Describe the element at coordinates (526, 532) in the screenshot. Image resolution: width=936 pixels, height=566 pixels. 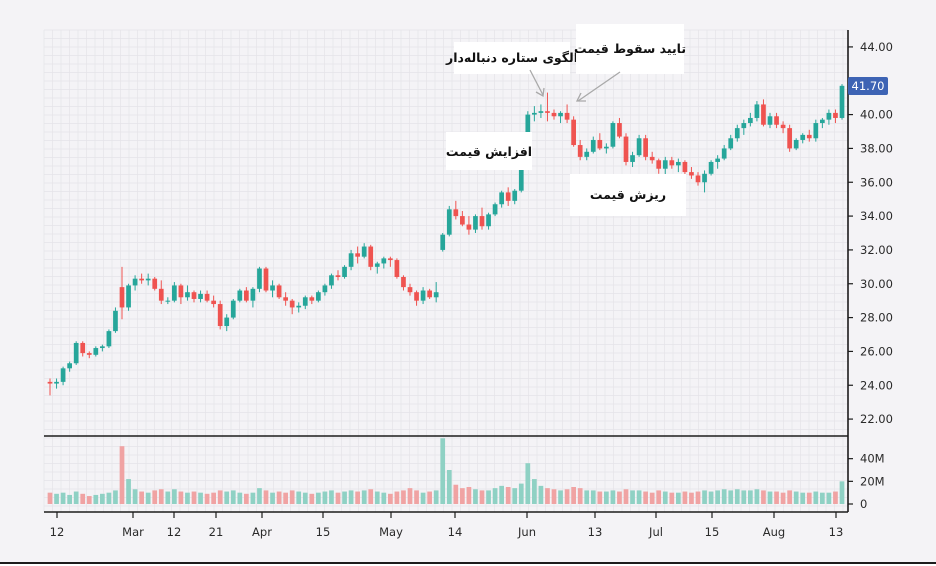
I see `time-tick-label: Jun` at that location.